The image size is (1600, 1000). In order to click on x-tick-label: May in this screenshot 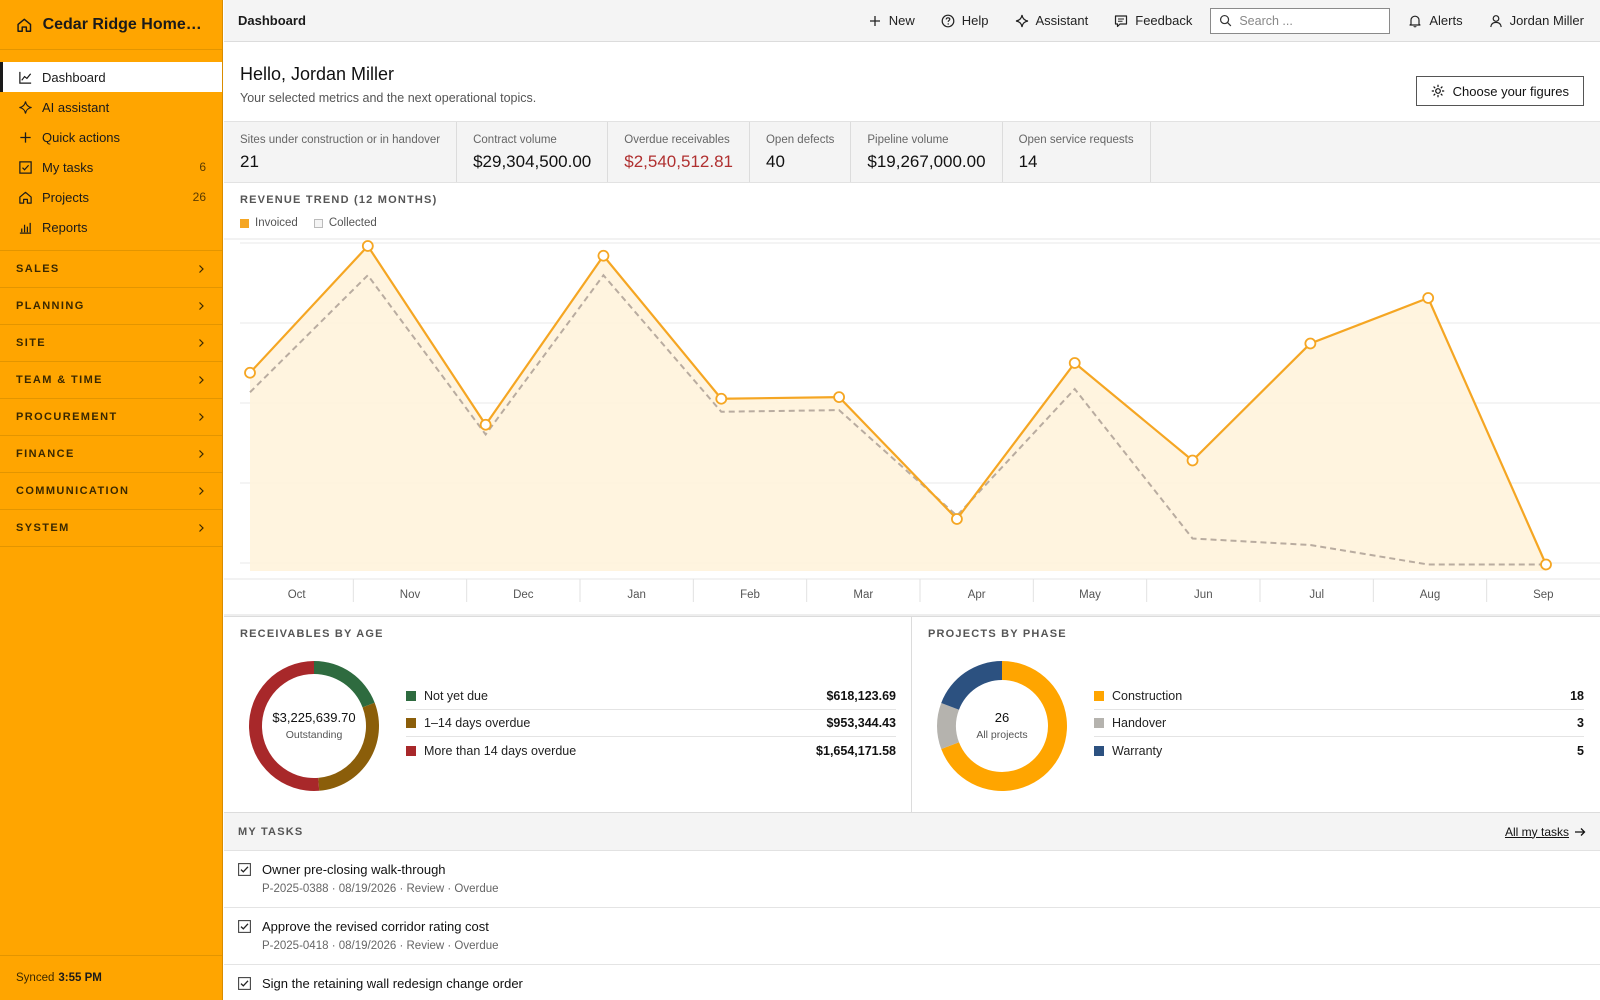, I will do `click(1090, 595)`.